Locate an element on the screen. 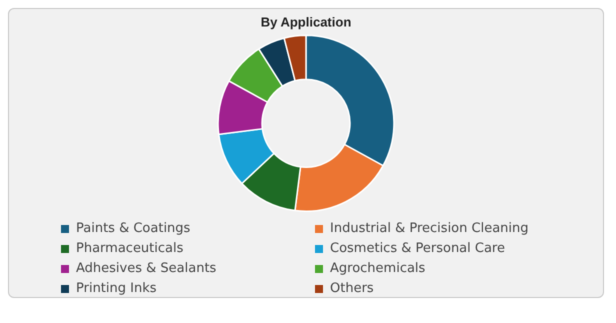 The width and height of the screenshot is (616, 323). legend-label: Others is located at coordinates (352, 288).